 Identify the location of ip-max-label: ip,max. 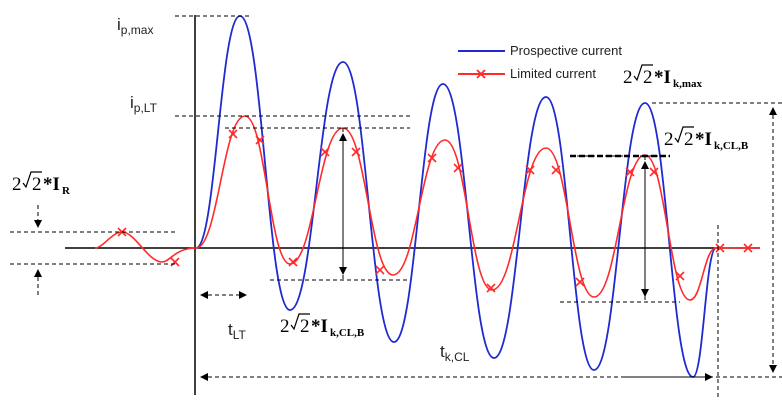
(135, 26).